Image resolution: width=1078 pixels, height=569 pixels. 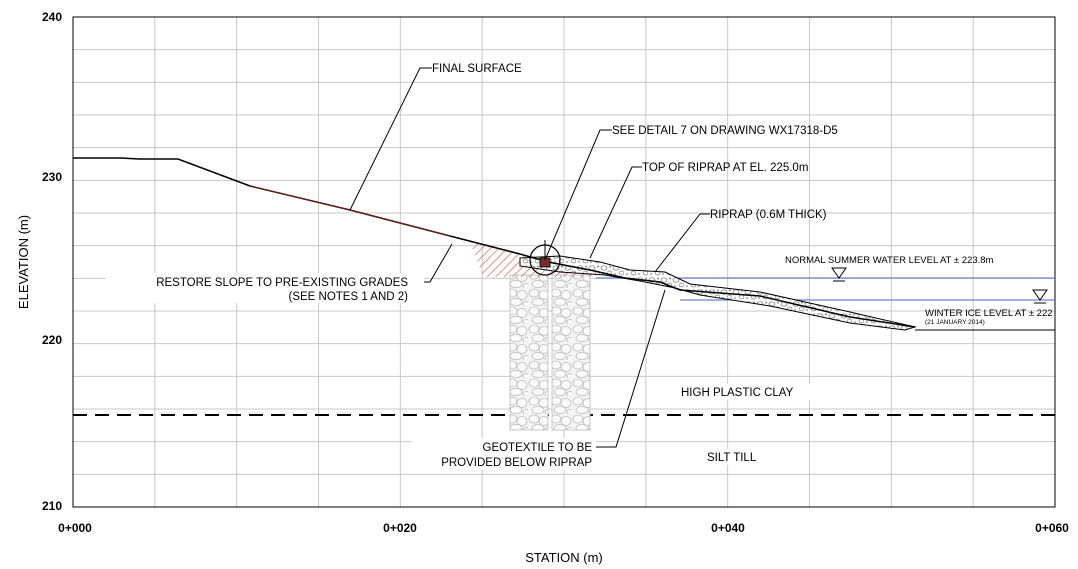 What do you see at coordinates (889, 260) in the screenshot?
I see `note-summer-water: NORMAL SUMMER WATER LEVEL AT ± 223.8m` at bounding box center [889, 260].